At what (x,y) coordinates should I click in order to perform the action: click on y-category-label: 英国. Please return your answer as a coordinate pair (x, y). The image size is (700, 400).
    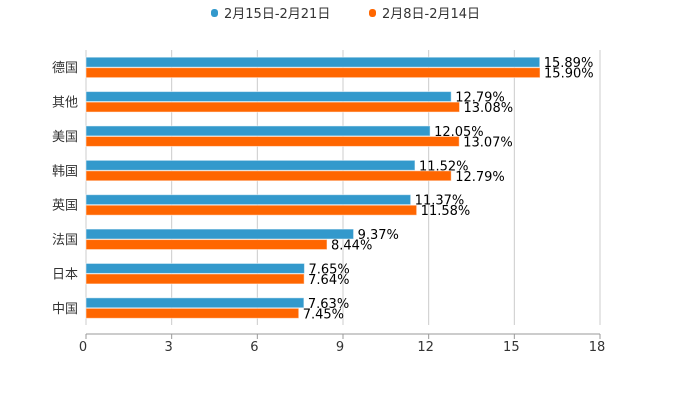
    Looking at the image, I should click on (65, 206).